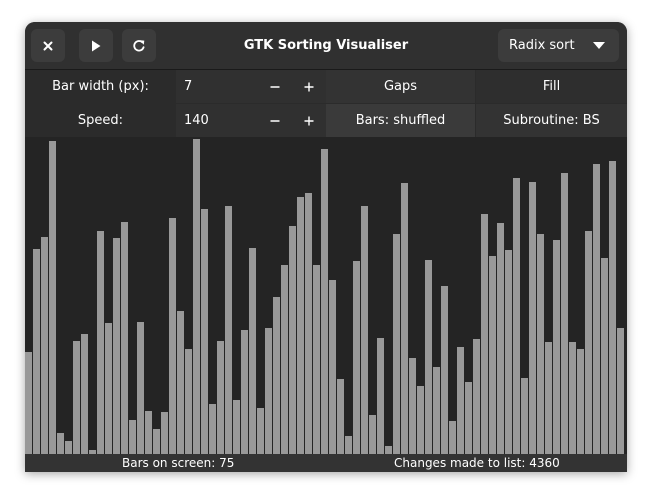 This screenshot has width=652, height=499. I want to click on speed-label: Speed:, so click(100, 120).